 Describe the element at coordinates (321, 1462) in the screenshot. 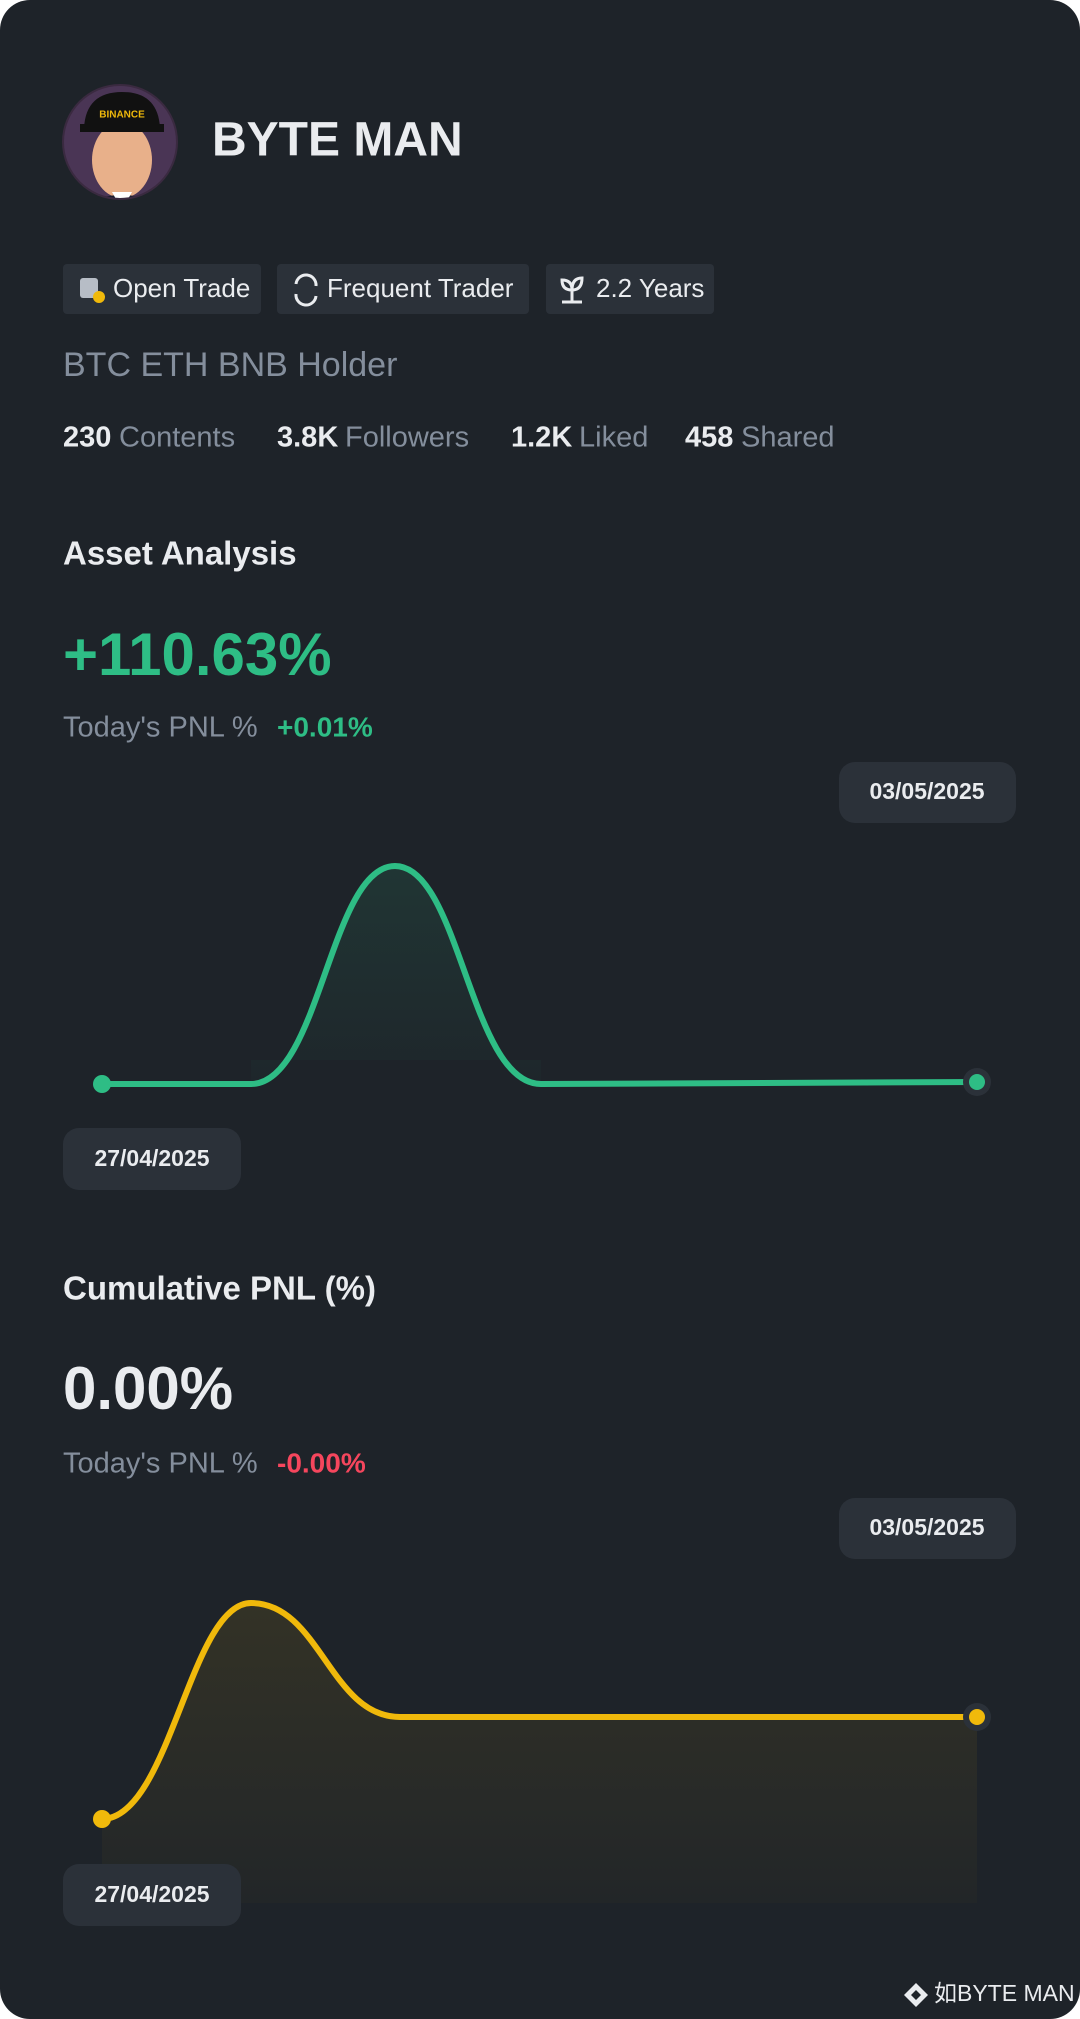

I see `today-value: -0.00%` at that location.